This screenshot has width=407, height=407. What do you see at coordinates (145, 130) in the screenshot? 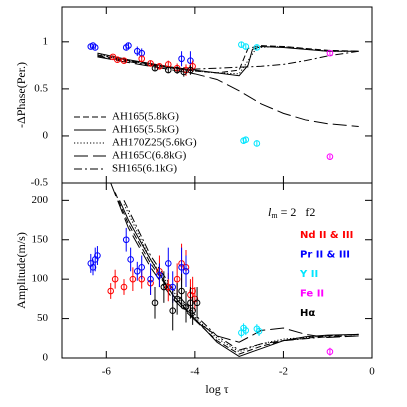
I see `legend-label: AH165(5.5kG)` at bounding box center [145, 130].